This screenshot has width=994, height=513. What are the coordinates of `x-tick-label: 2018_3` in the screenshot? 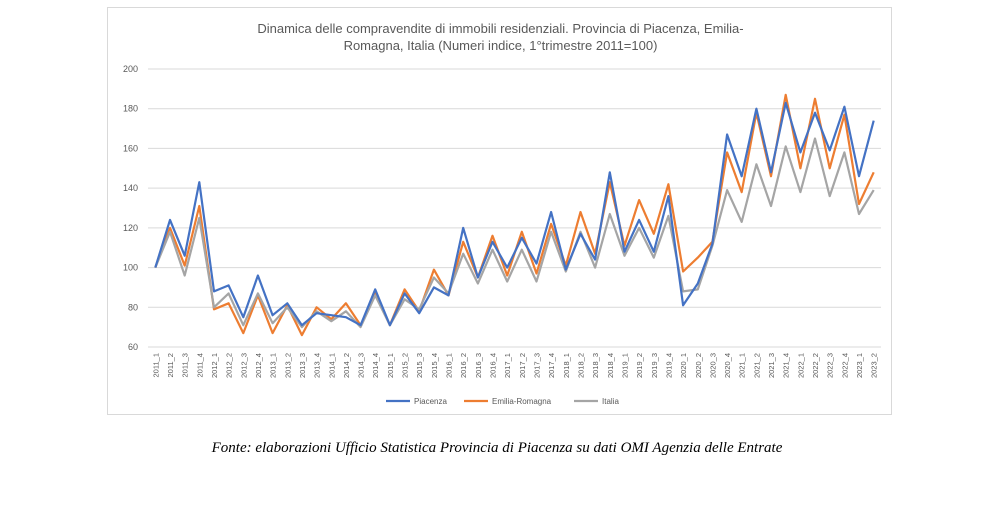 It's located at (595, 365).